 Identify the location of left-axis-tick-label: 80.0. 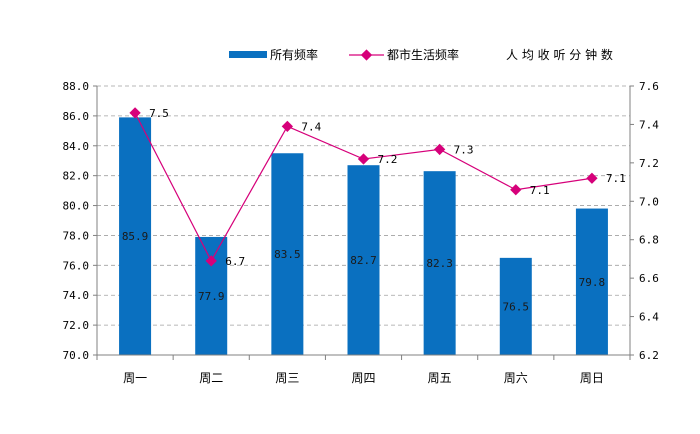
(76, 206).